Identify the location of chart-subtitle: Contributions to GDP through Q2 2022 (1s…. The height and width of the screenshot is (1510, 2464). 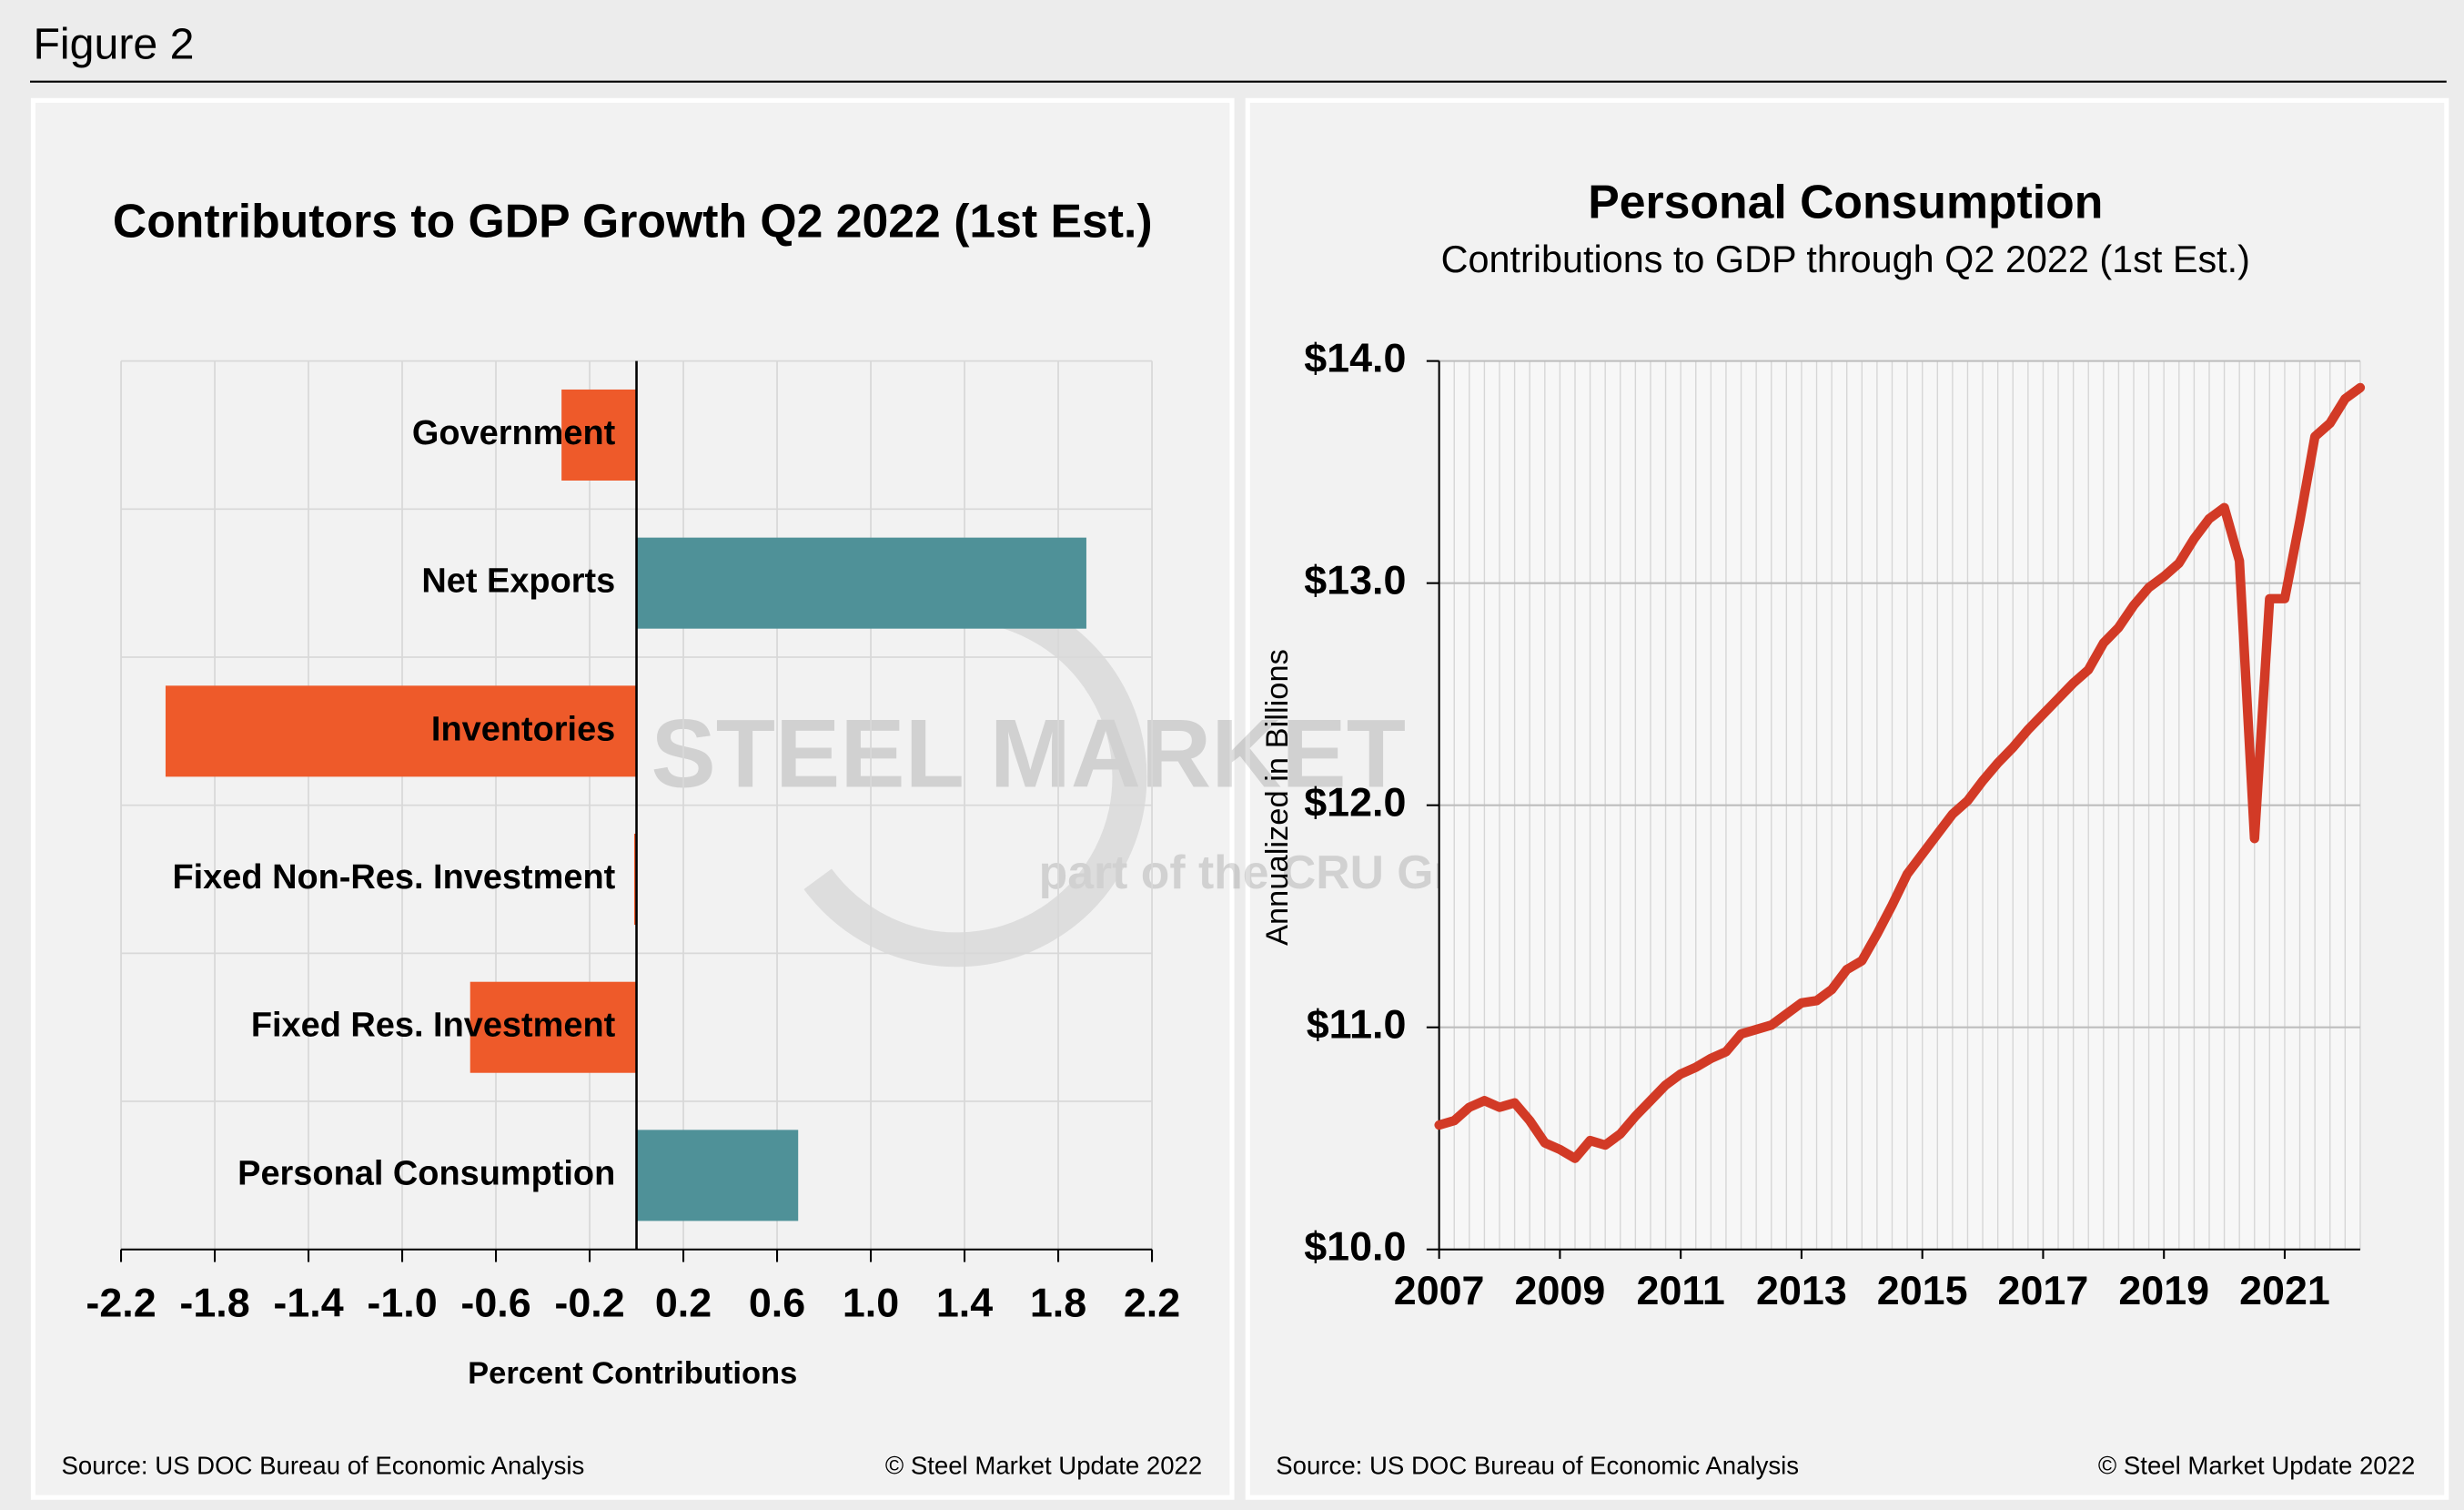
(1845, 259).